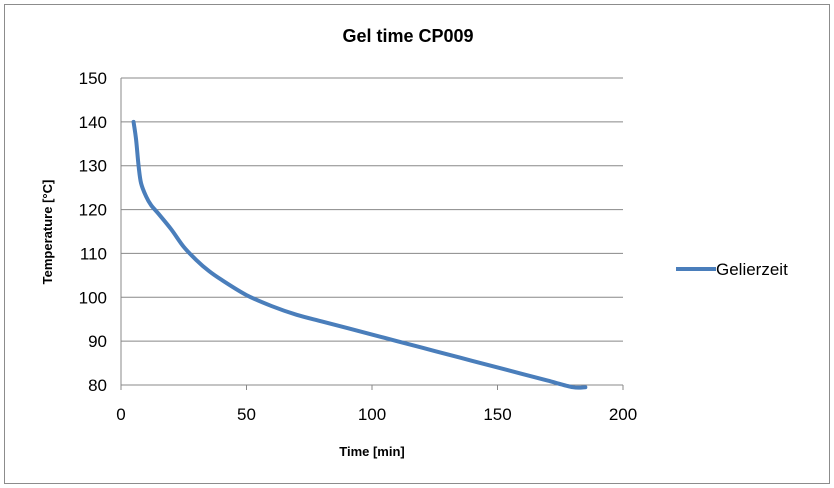 This screenshot has width=834, height=488. I want to click on x-tick-label: 0, so click(120, 414).